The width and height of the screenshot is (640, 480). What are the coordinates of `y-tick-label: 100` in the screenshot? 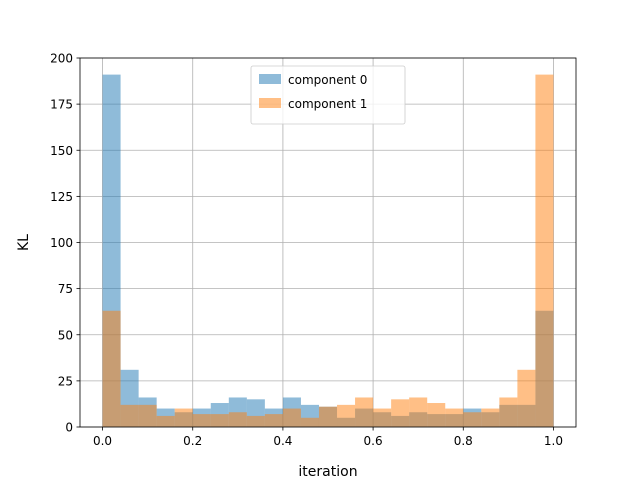 It's located at (61, 243).